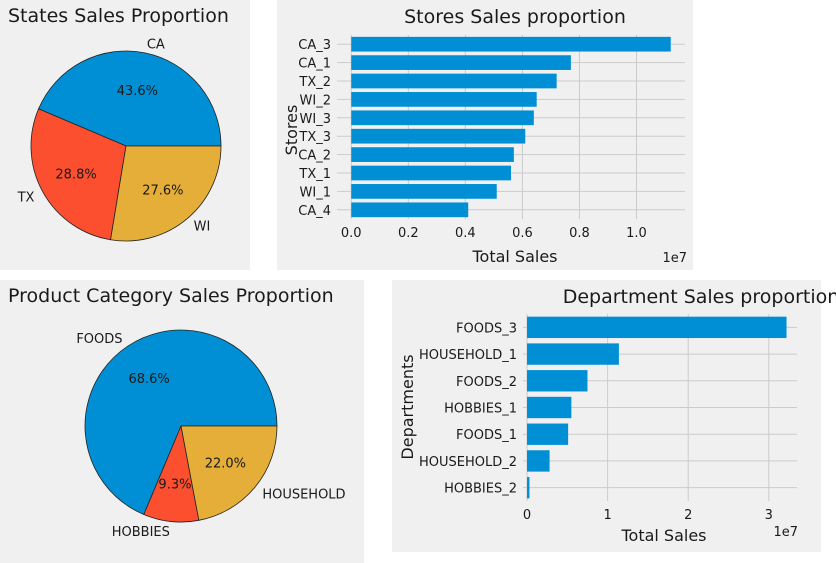  What do you see at coordinates (486, 328) in the screenshot?
I see `y-tick-label: FOODS_3` at bounding box center [486, 328].